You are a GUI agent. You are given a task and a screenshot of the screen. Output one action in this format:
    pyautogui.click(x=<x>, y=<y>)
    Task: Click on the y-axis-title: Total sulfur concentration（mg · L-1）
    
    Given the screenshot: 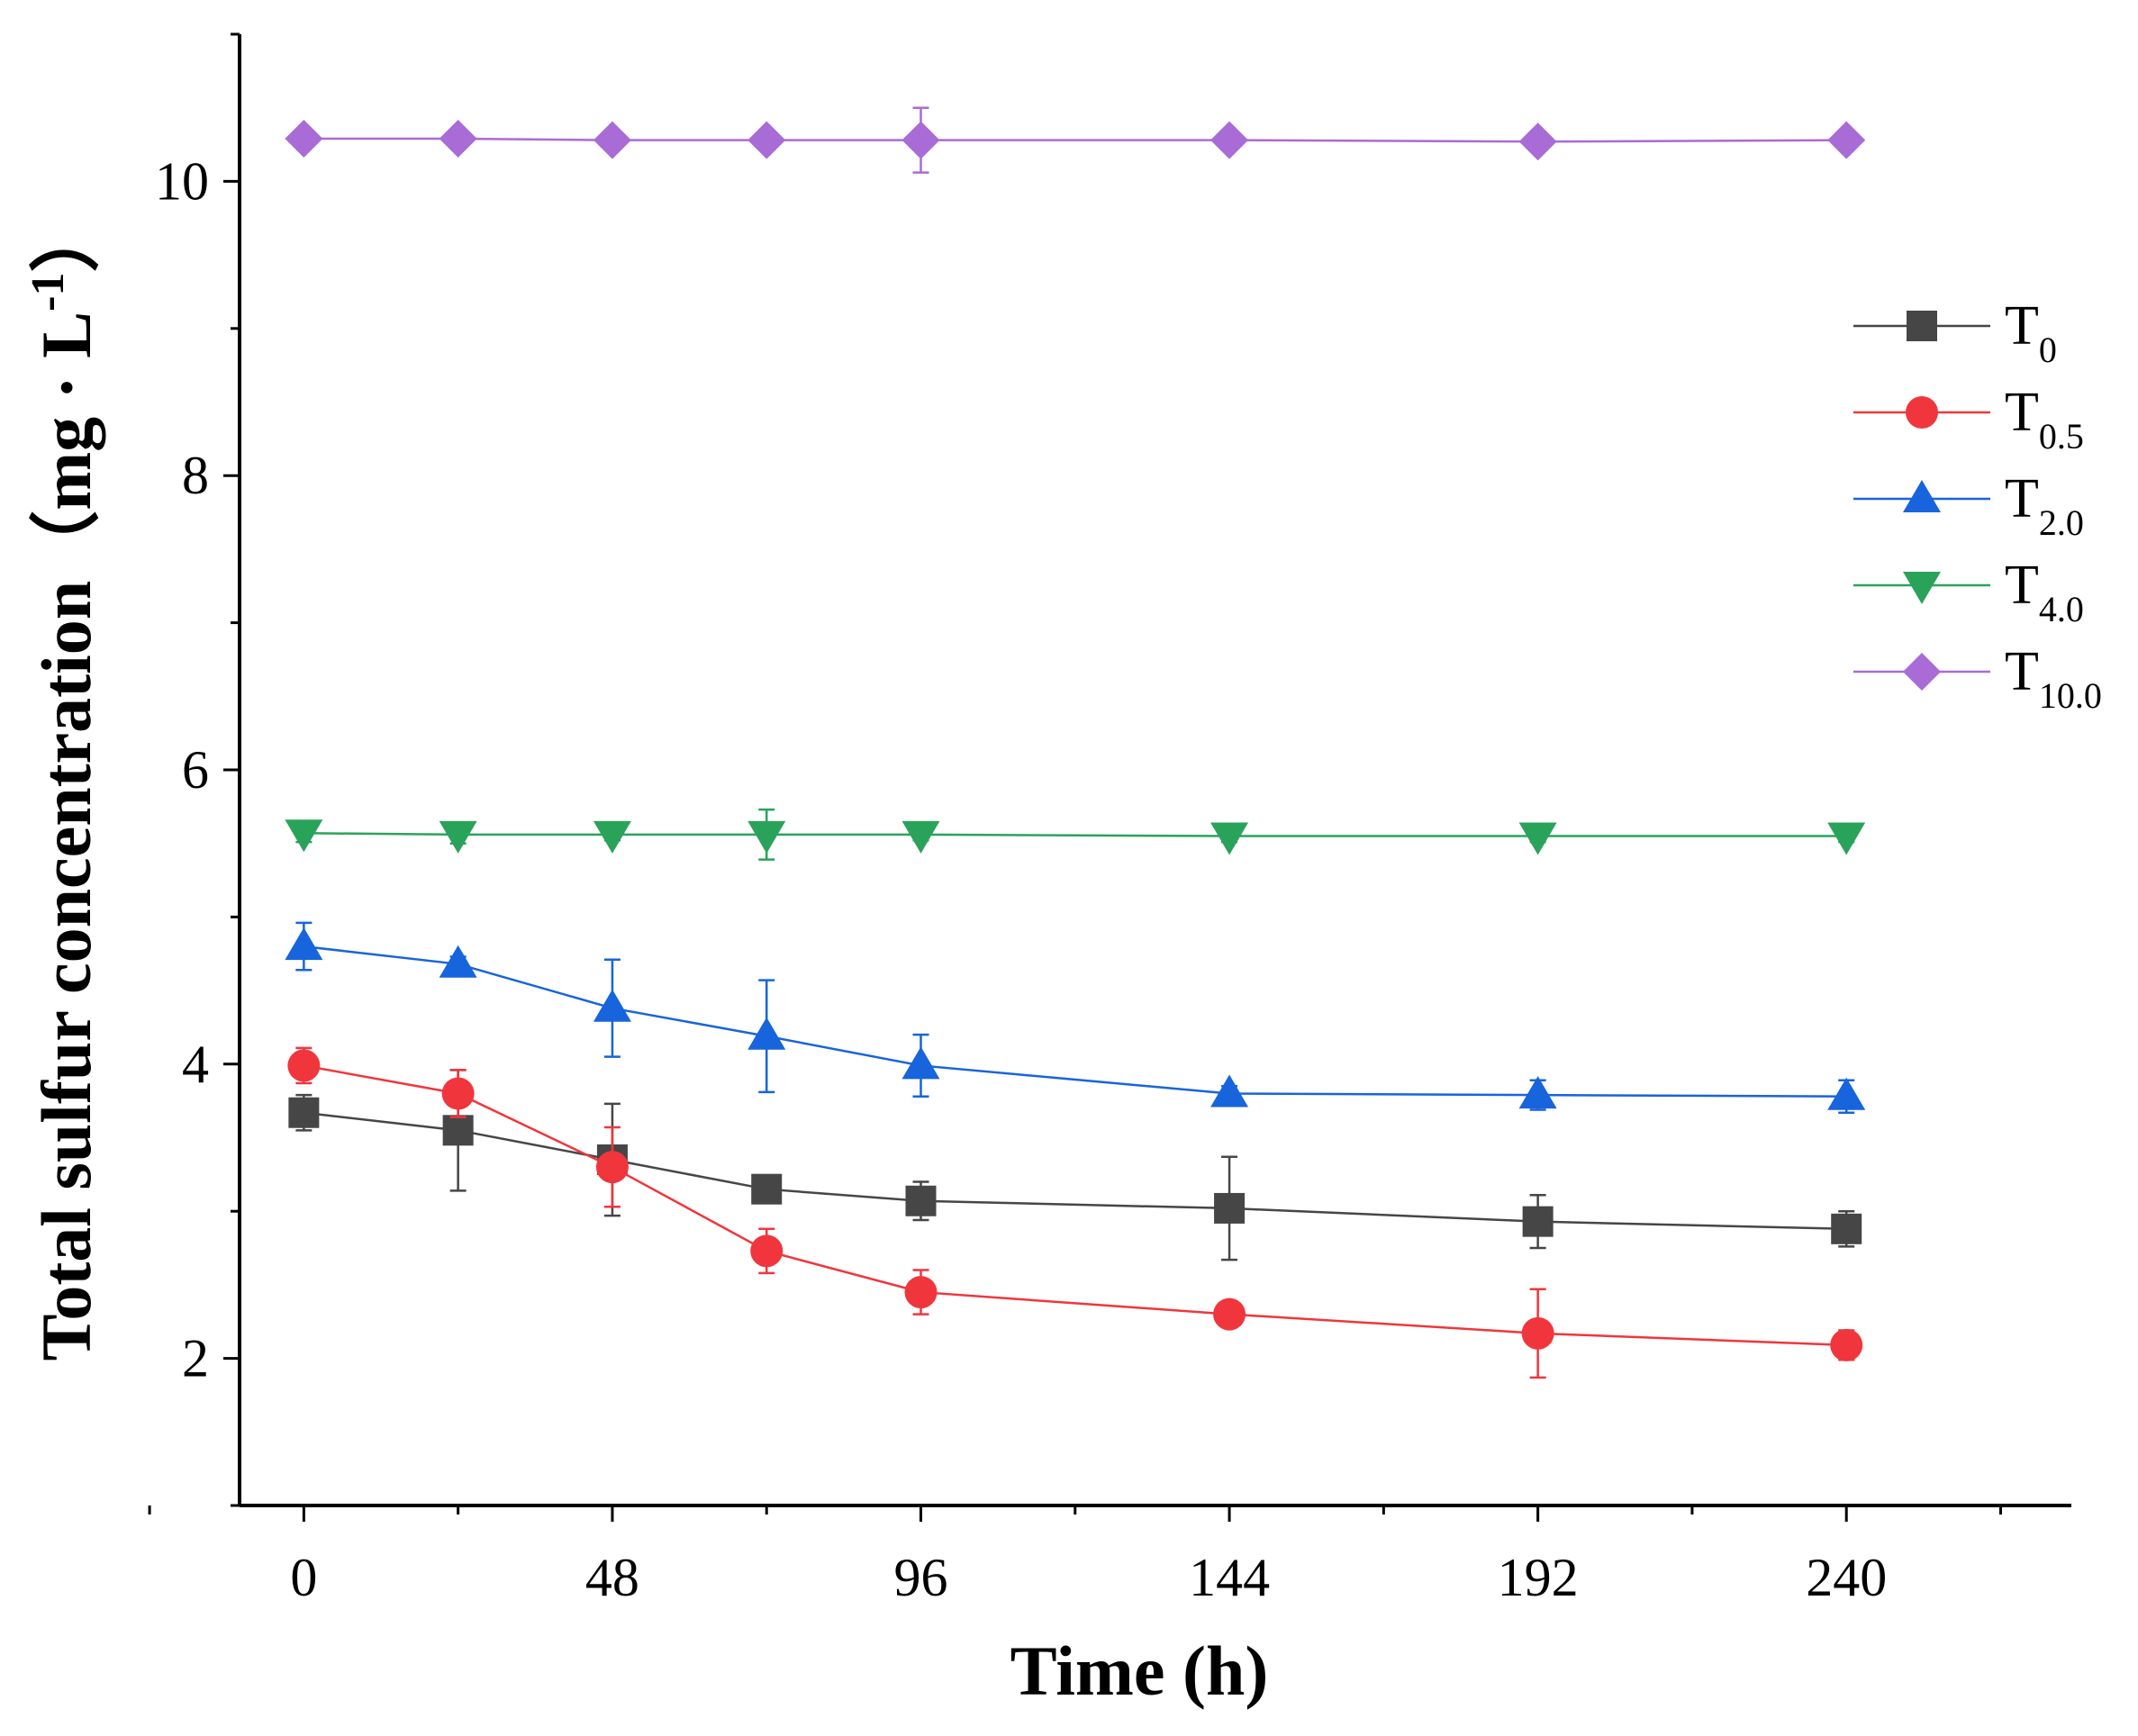 What is the action you would take?
    pyautogui.click(x=64, y=781)
    